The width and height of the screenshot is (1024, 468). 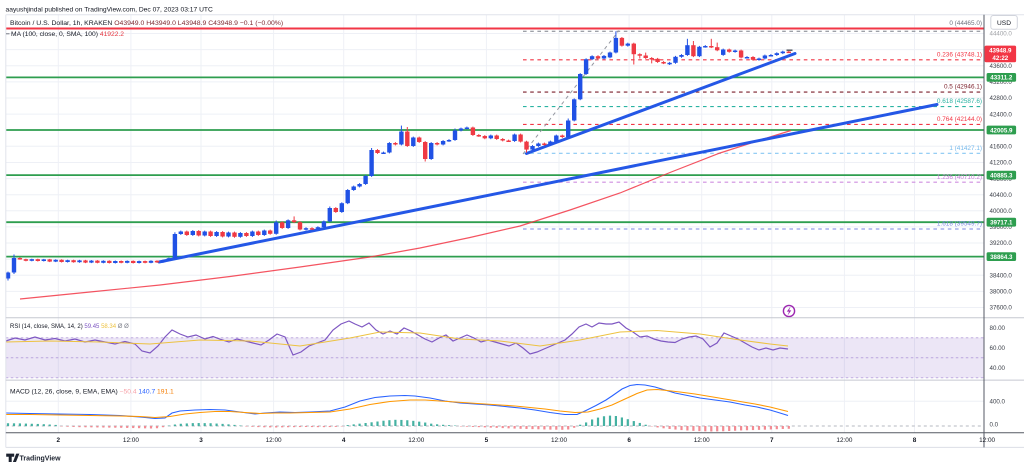 What do you see at coordinates (487, 440) in the screenshot?
I see `svg-text: 5` at bounding box center [487, 440].